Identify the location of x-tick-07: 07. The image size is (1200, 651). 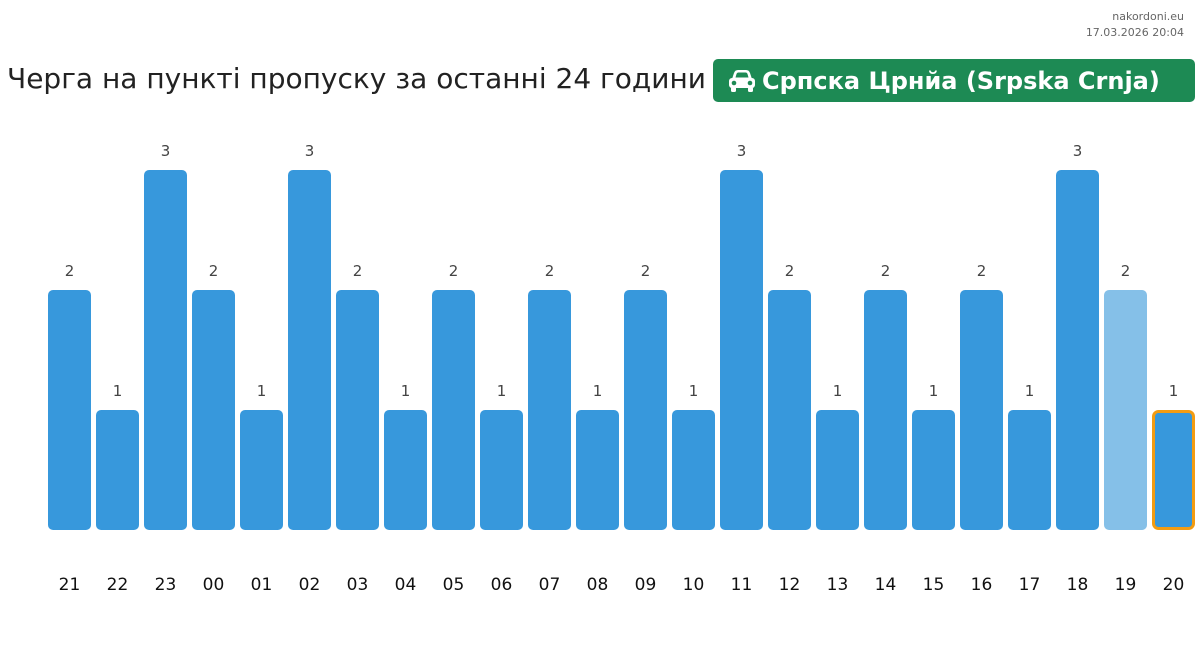
(550, 585).